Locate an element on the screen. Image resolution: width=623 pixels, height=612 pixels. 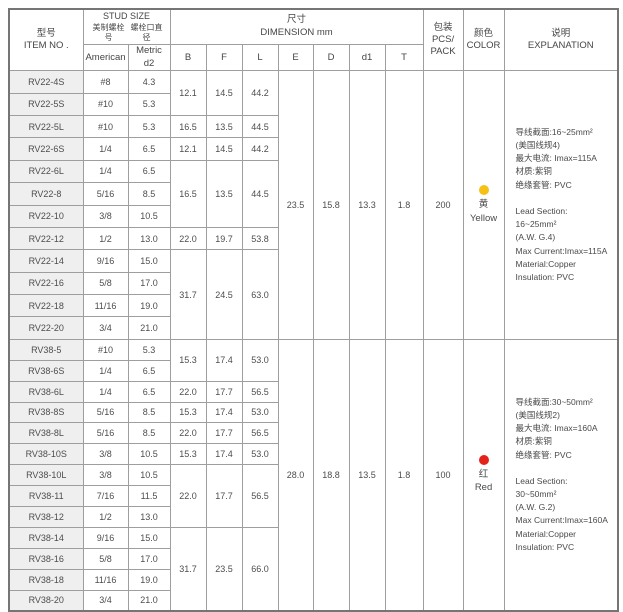
dim-e-cell: 28.0 is located at coordinates (295, 475).